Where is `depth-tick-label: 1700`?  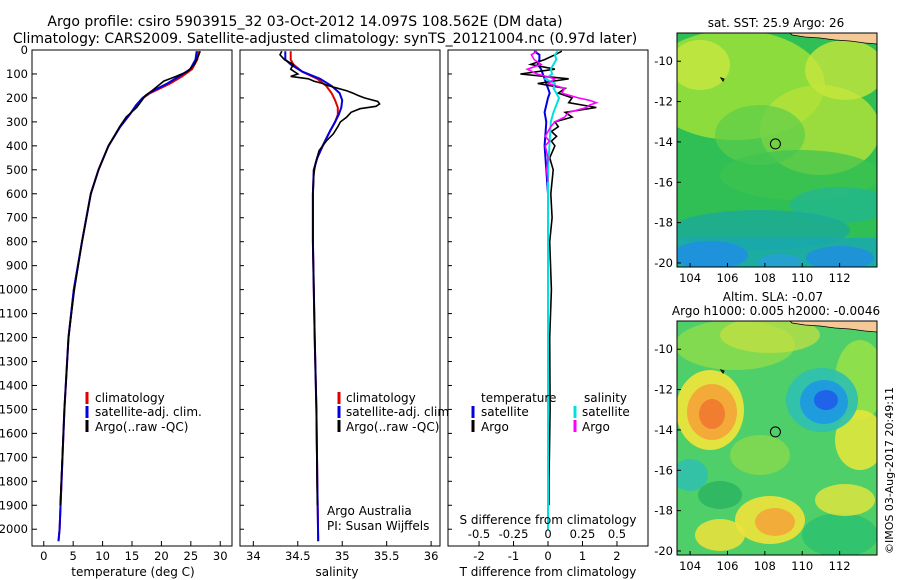 depth-tick-label: 1700 is located at coordinates (14, 457).